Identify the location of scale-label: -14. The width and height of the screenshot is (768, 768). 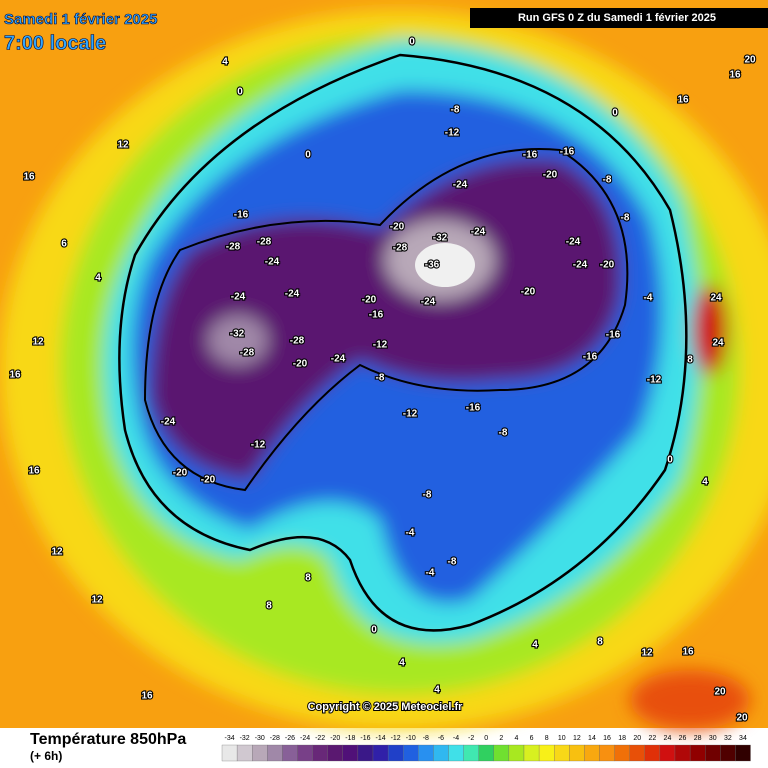
(380, 738).